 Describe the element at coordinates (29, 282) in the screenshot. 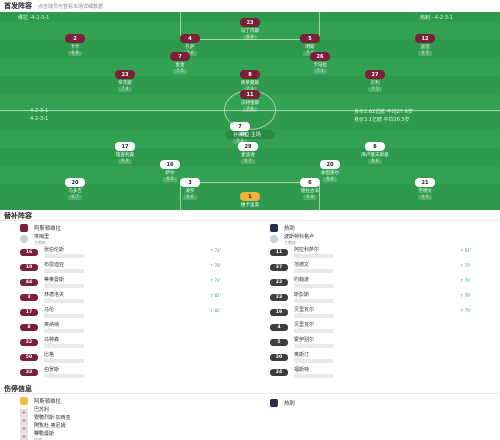

I see `player-number: 44` at that location.